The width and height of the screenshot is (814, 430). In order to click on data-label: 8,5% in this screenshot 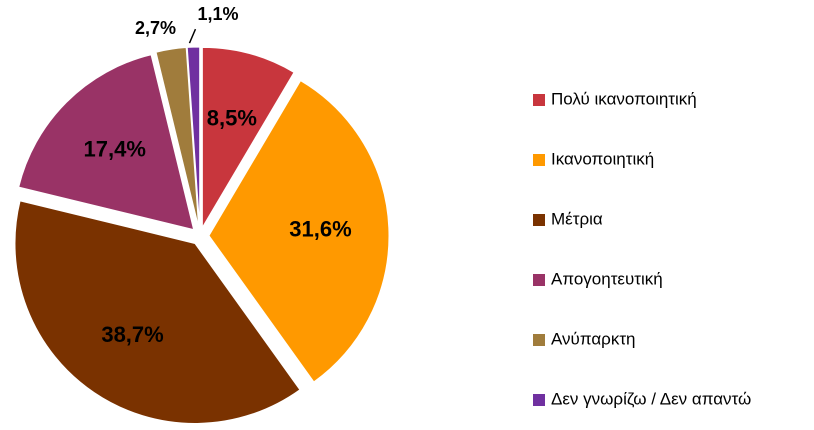, I will do `click(232, 117)`.